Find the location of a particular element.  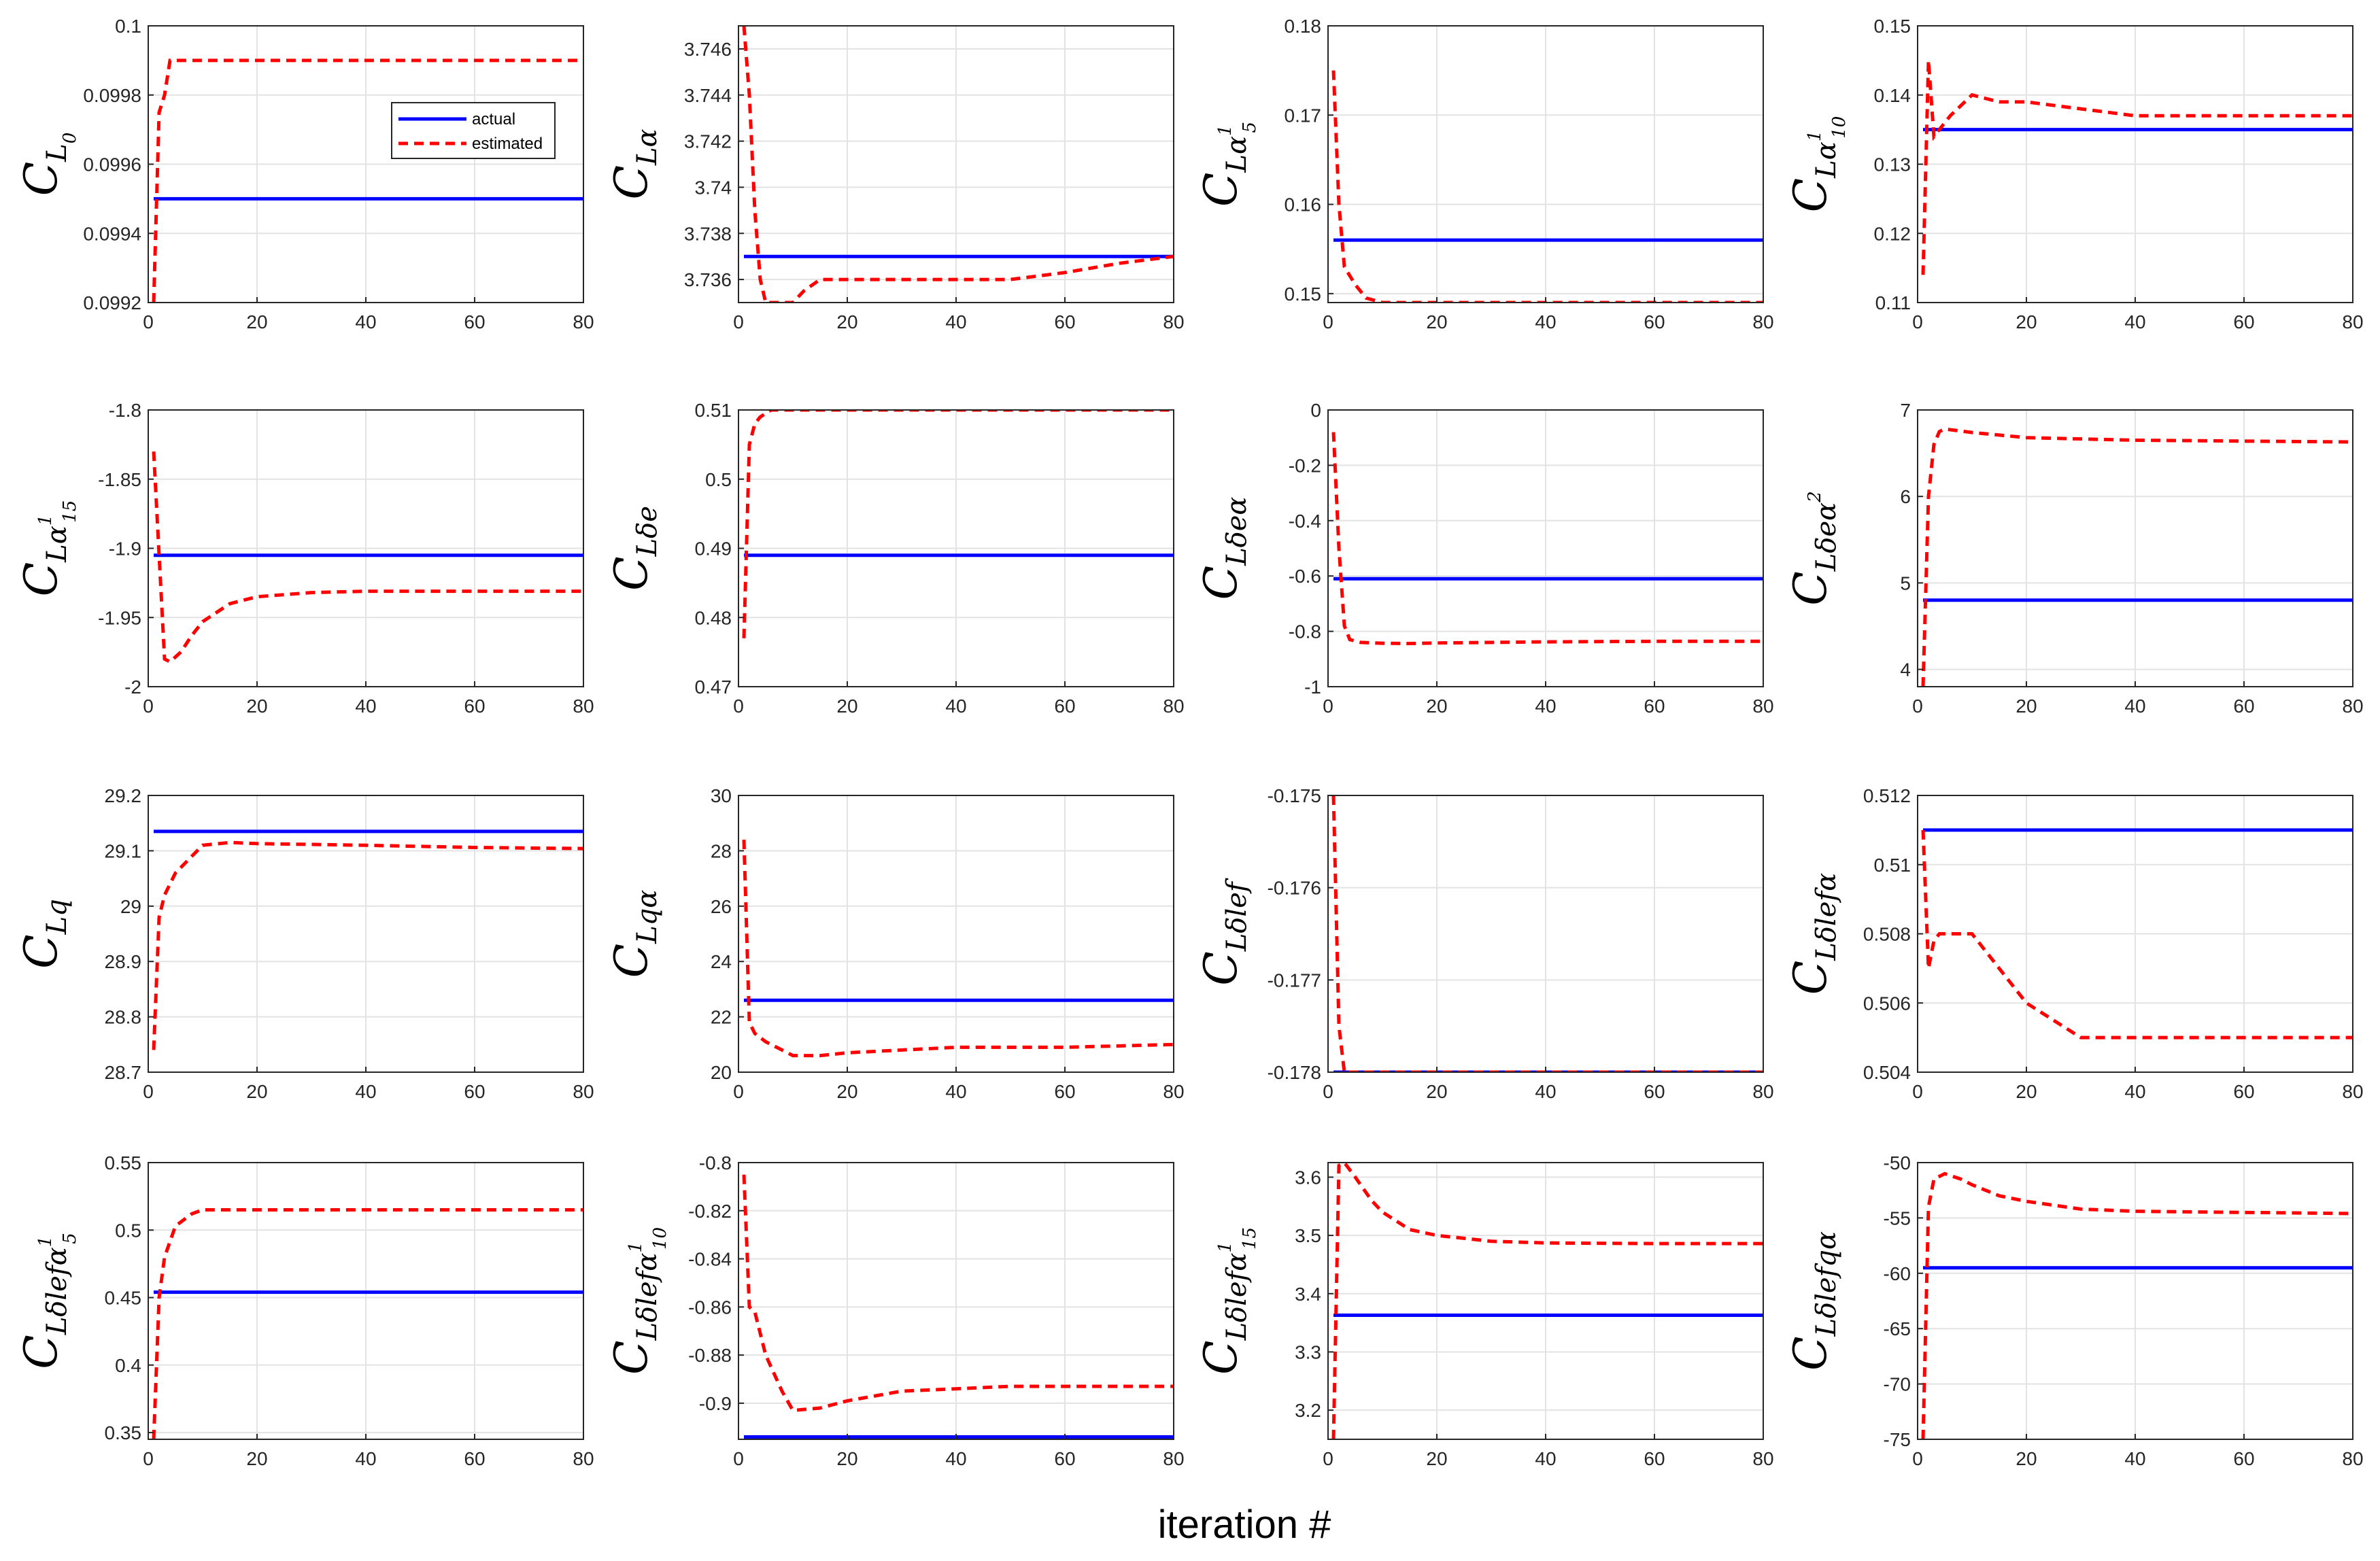

subplot-9: 0 20 40 60 80 28.7 28.8 28.9 29 29.1 29.2 CLq is located at coordinates (305, 944).